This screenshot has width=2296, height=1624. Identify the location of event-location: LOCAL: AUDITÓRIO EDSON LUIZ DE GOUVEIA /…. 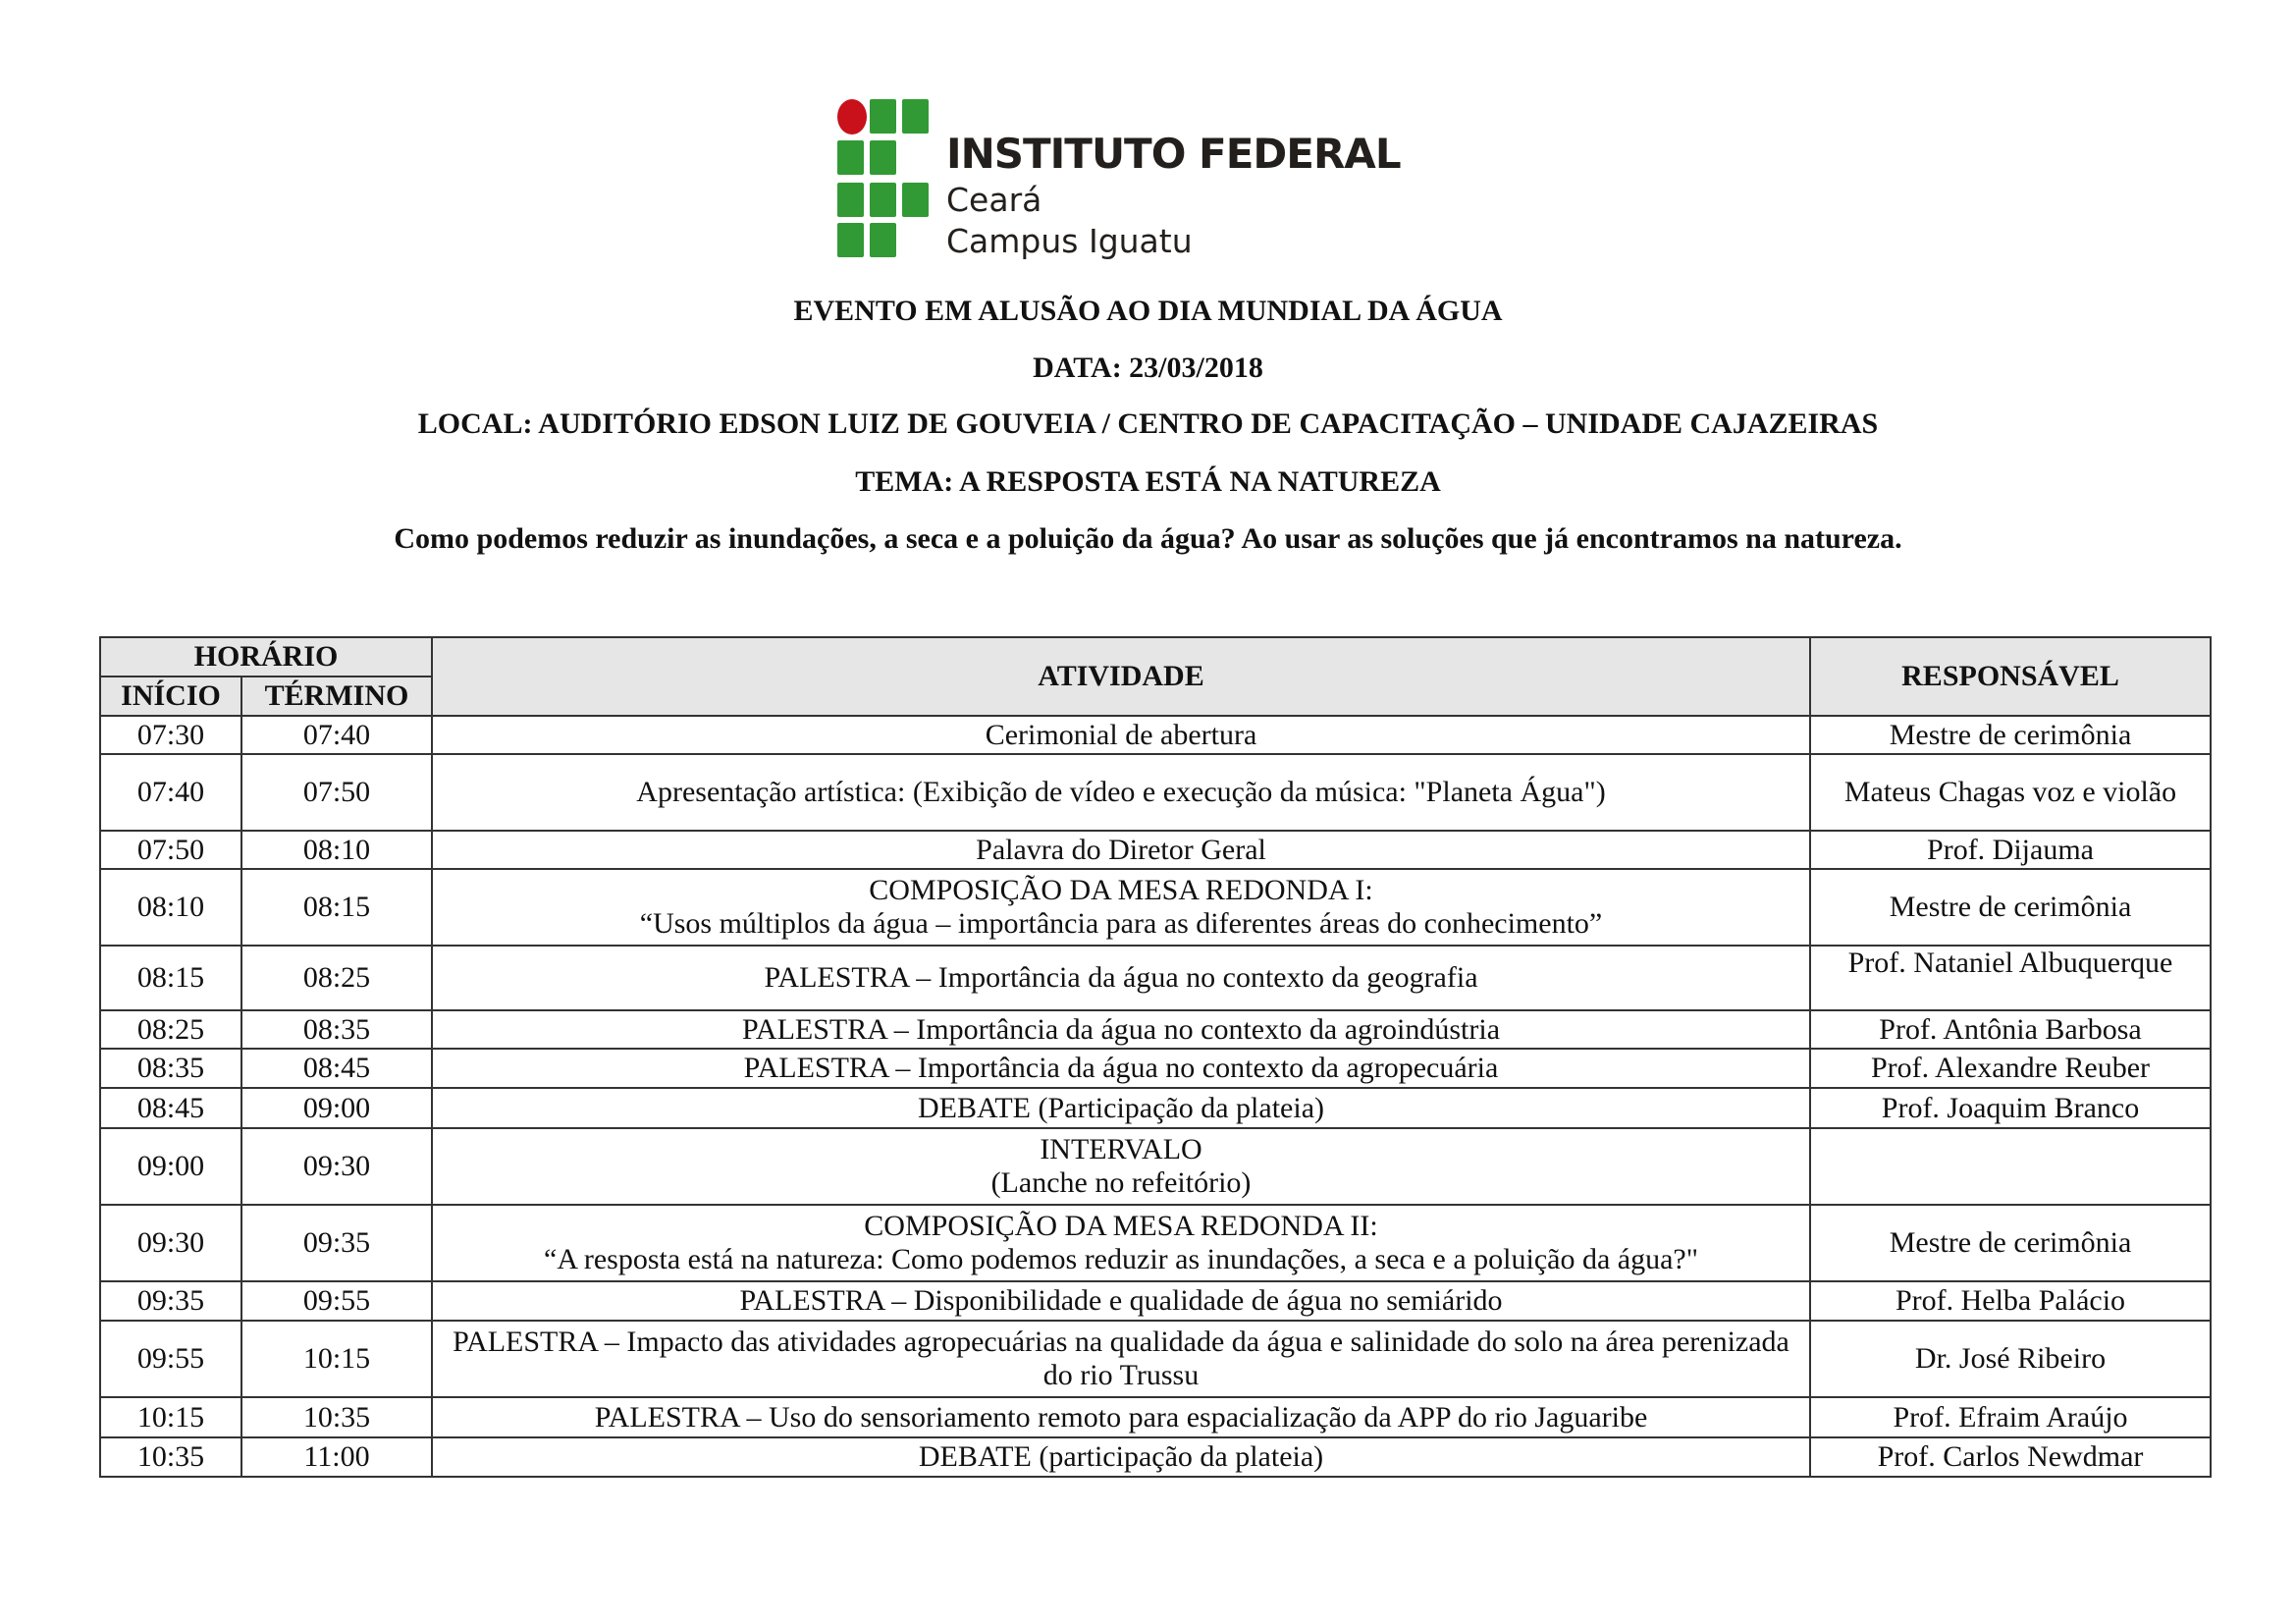
(1148, 423).